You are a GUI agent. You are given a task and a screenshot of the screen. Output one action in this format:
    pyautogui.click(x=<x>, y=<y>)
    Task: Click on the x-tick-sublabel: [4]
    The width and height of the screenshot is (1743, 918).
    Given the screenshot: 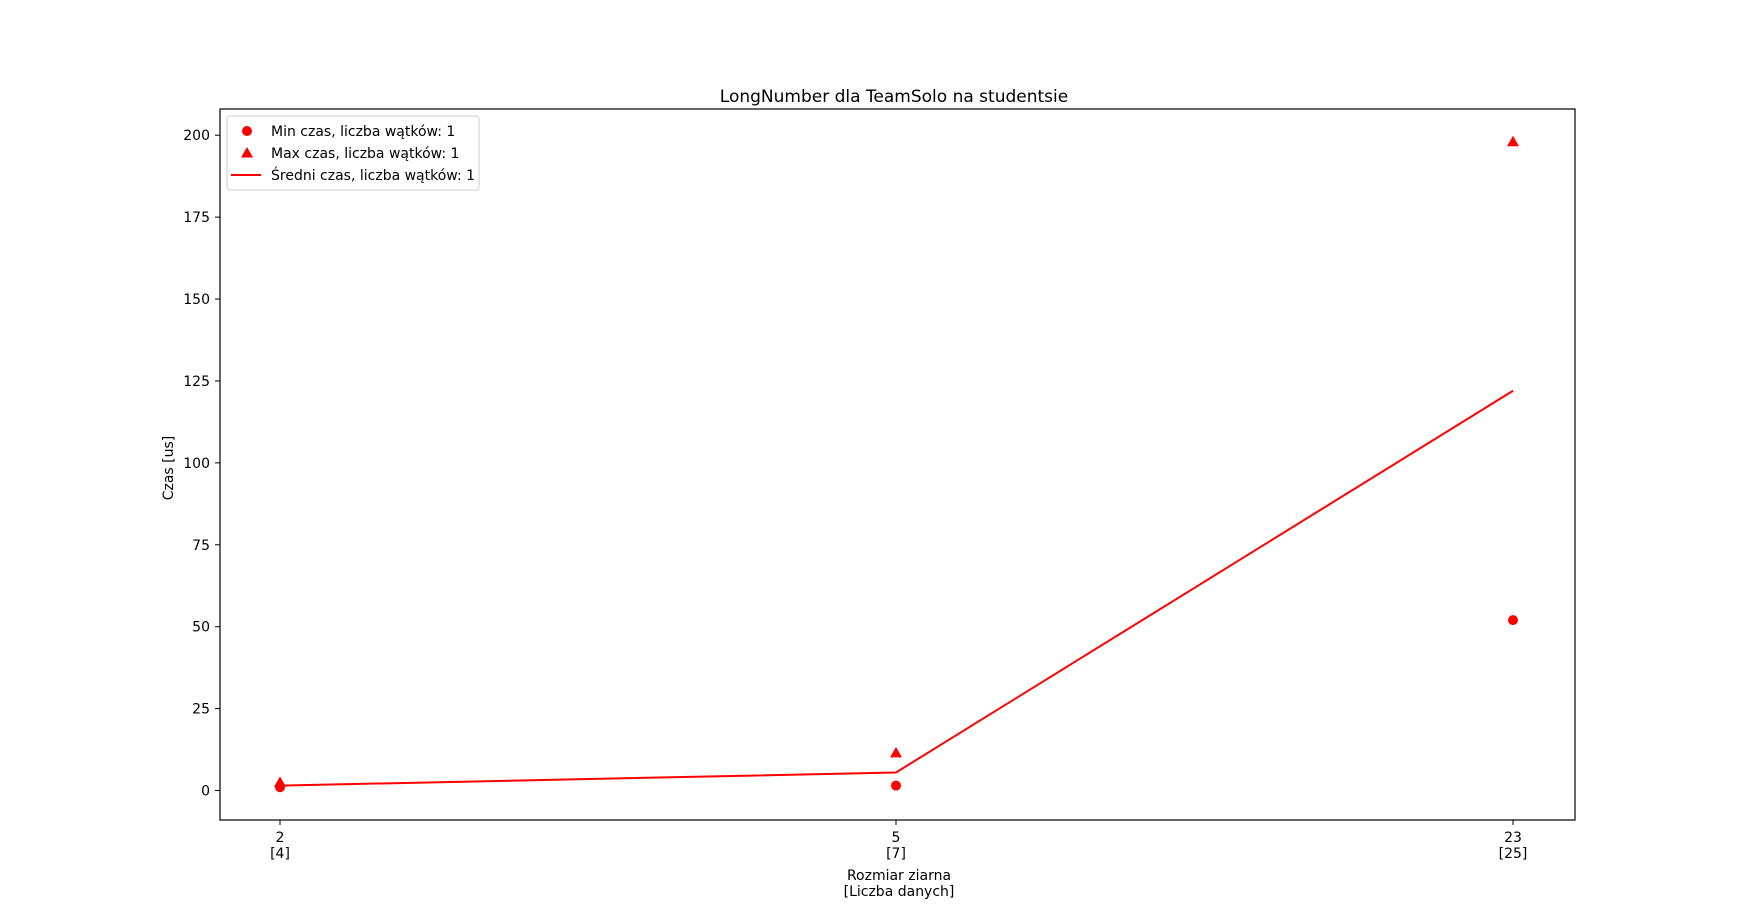 What is the action you would take?
    pyautogui.click(x=280, y=854)
    